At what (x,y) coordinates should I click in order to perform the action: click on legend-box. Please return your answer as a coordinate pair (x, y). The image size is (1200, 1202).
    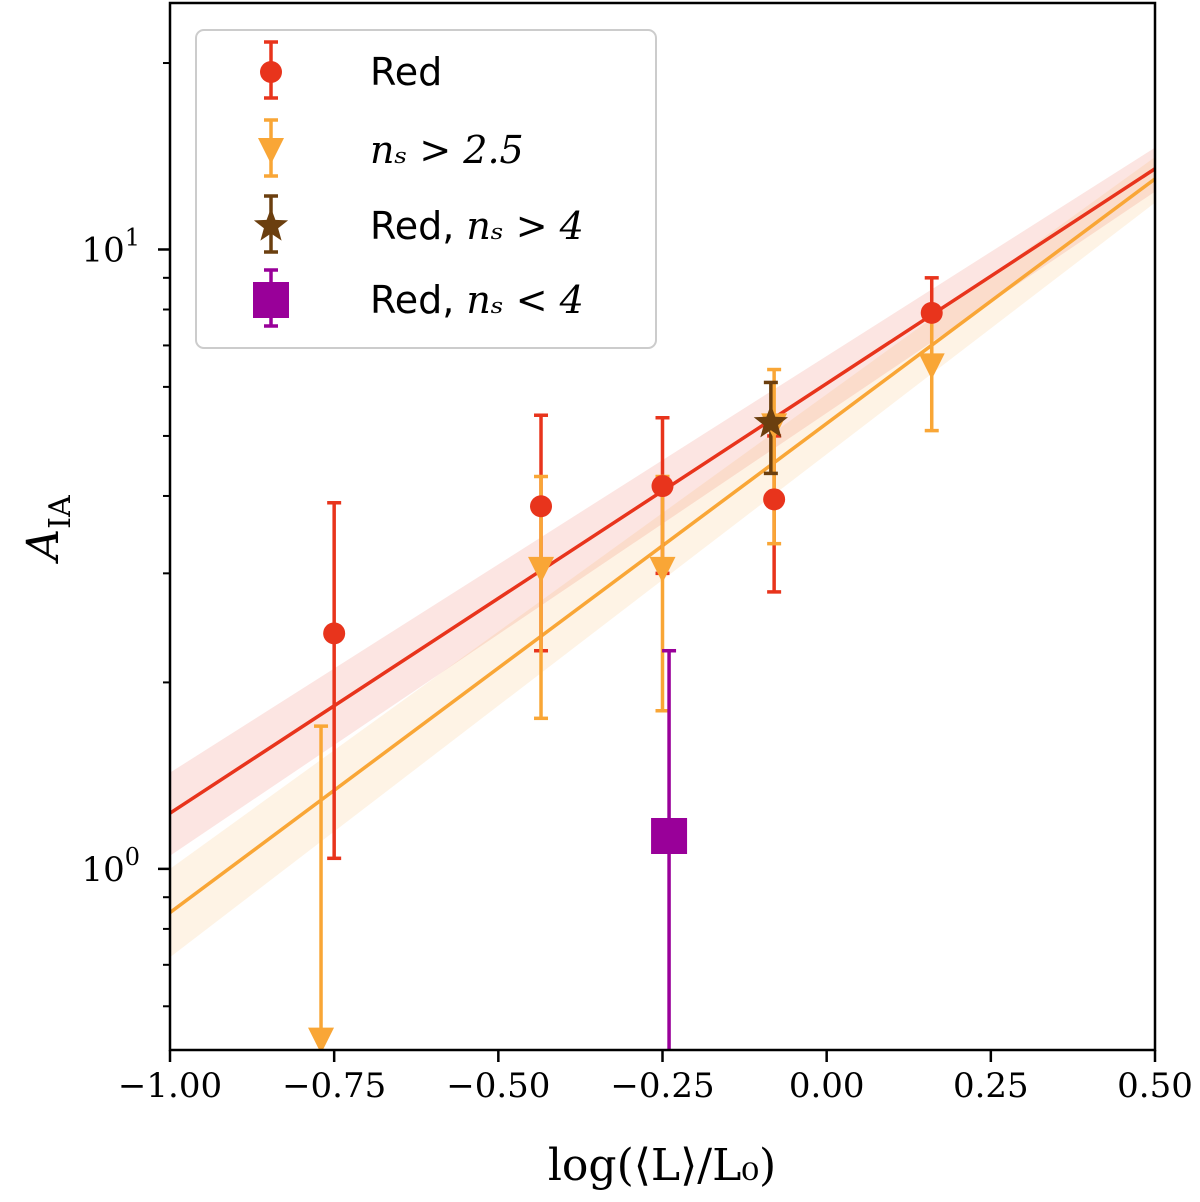
    Looking at the image, I should click on (426, 189).